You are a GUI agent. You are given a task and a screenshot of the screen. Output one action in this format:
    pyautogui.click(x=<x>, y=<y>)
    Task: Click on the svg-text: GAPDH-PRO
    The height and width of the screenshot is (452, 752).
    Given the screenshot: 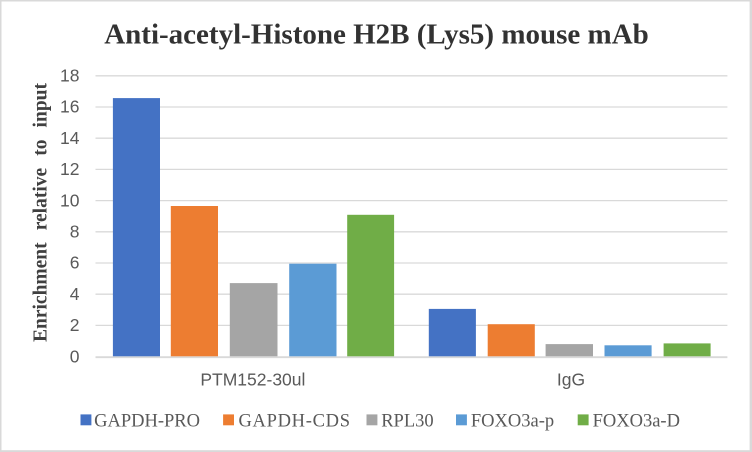 What is the action you would take?
    pyautogui.click(x=147, y=422)
    